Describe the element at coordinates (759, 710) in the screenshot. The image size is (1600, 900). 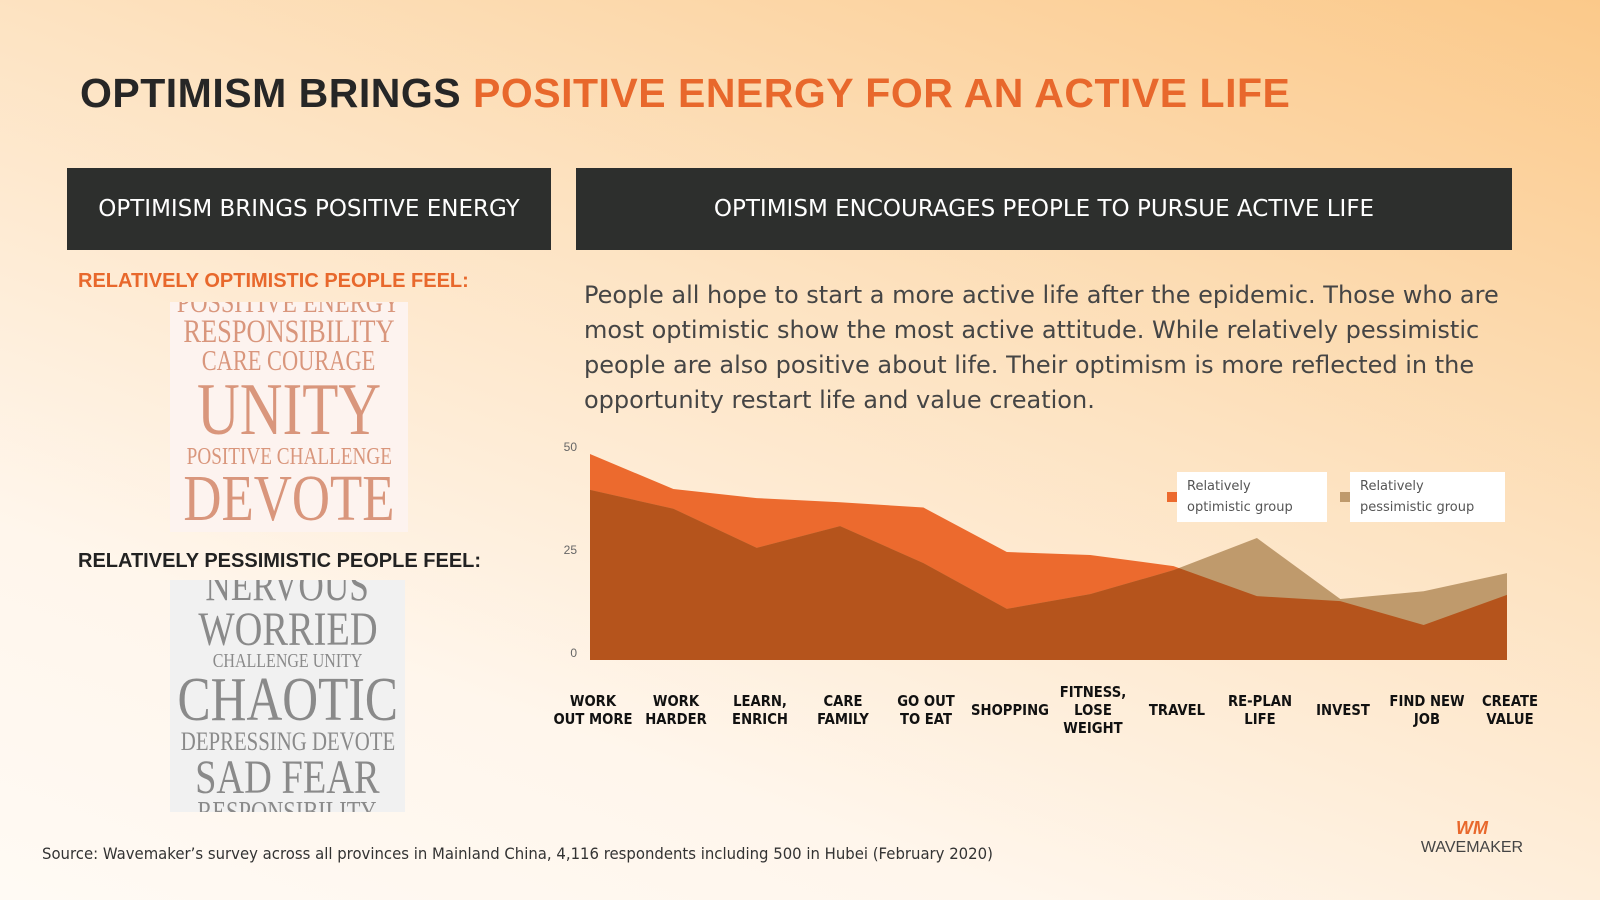
I see `x-tick-label: LEARN, ENRICH` at that location.